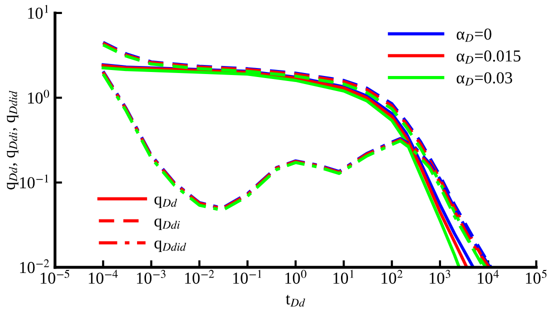 Image resolution: width=550 pixels, height=324 pixels. I want to click on legend-label: α$_{D}$=0, so click(474, 35).